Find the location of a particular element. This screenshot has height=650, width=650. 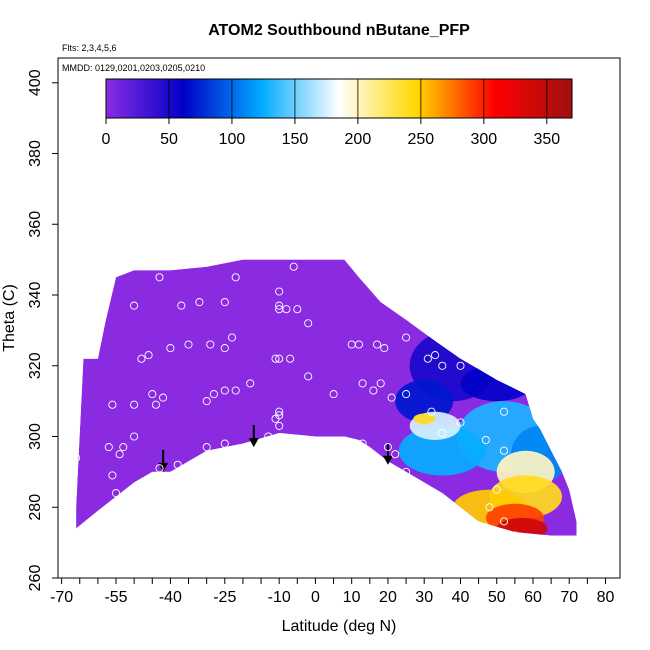

y-tick-label: 280 is located at coordinates (35, 507).